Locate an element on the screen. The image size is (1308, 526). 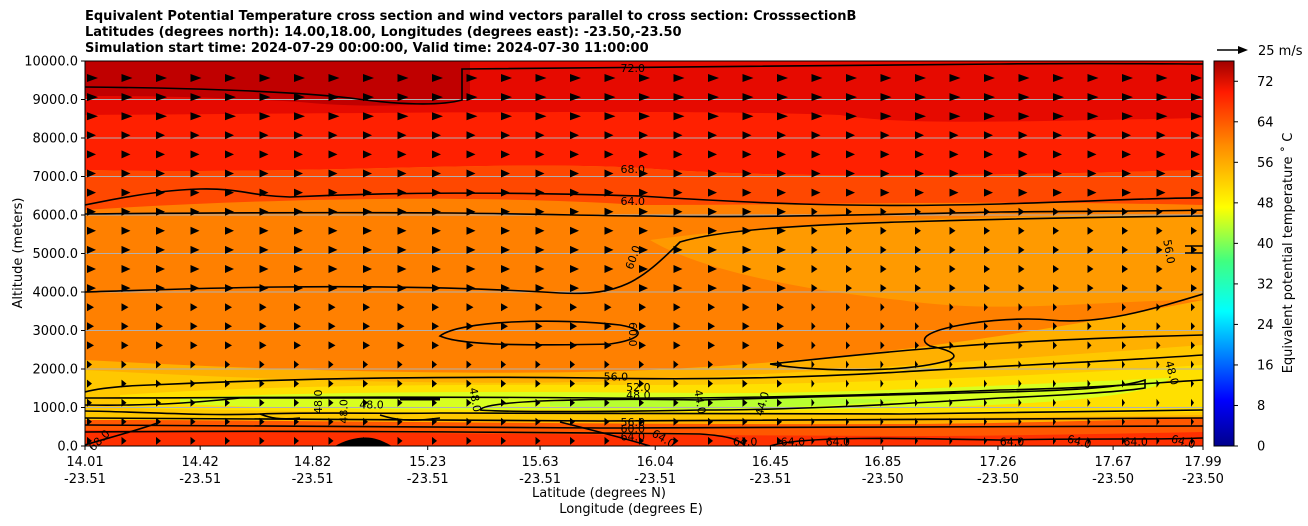
y-tick-label: 0.0 is located at coordinates (67, 447).